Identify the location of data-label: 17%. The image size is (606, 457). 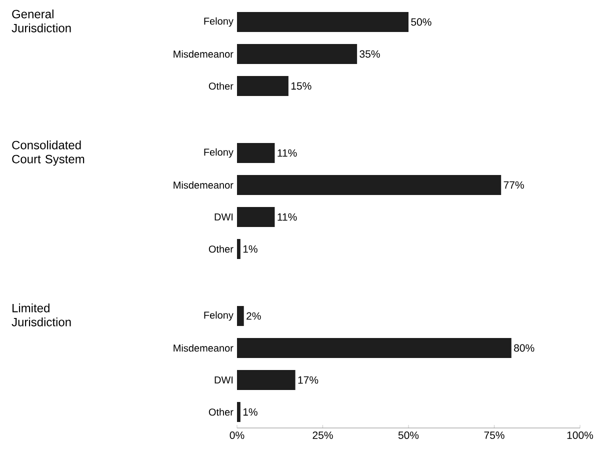
(308, 380).